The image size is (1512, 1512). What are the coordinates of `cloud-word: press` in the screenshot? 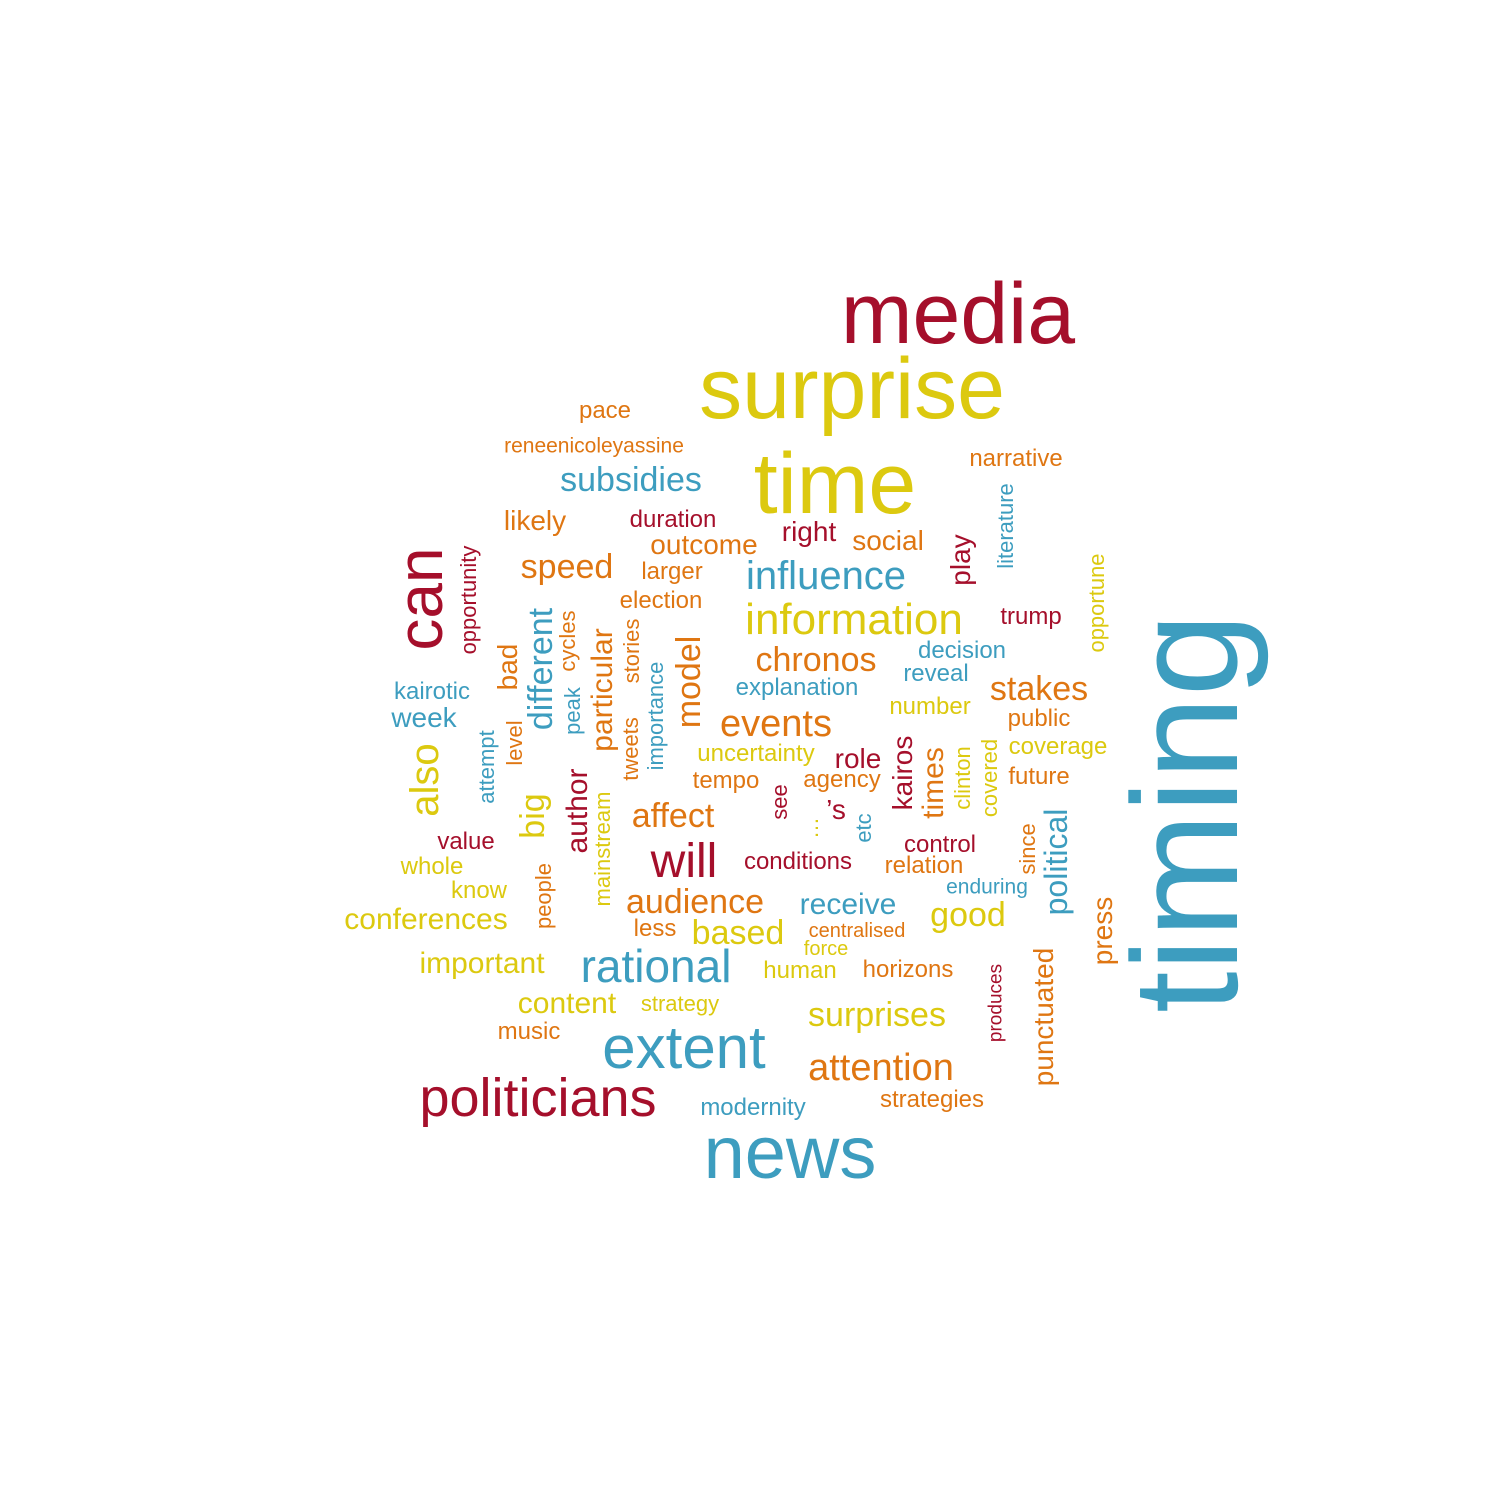 It's located at (1102, 931).